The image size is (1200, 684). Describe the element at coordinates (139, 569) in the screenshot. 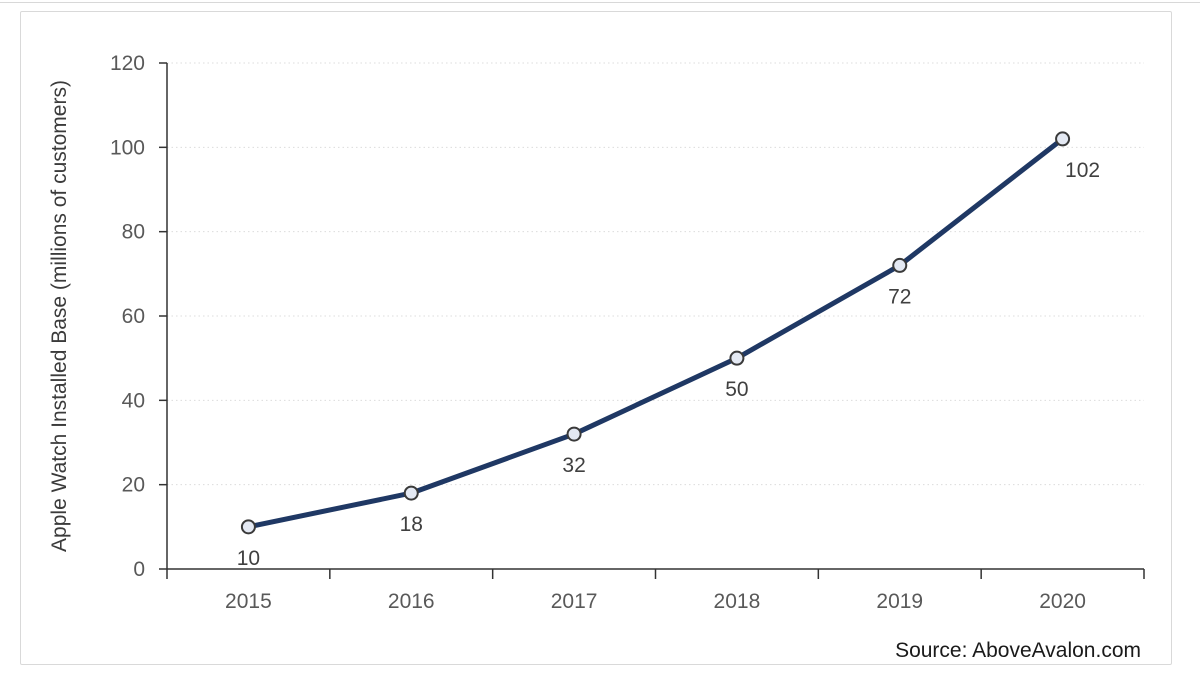

I see `y-tick-label-0: 0` at that location.